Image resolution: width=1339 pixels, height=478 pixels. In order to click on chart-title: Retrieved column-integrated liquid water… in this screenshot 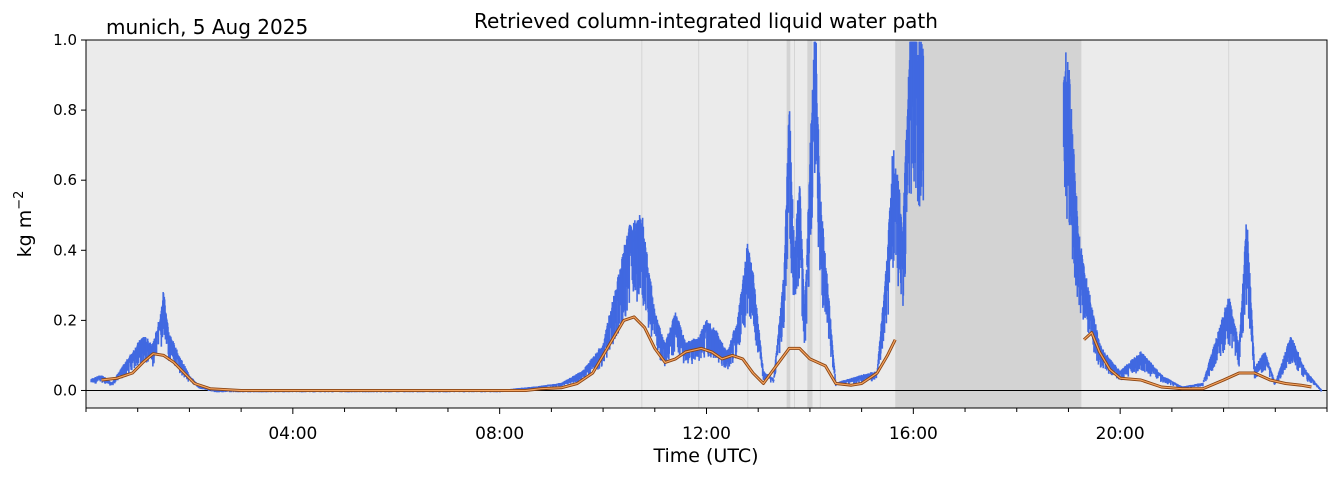, I will do `click(706, 21)`.